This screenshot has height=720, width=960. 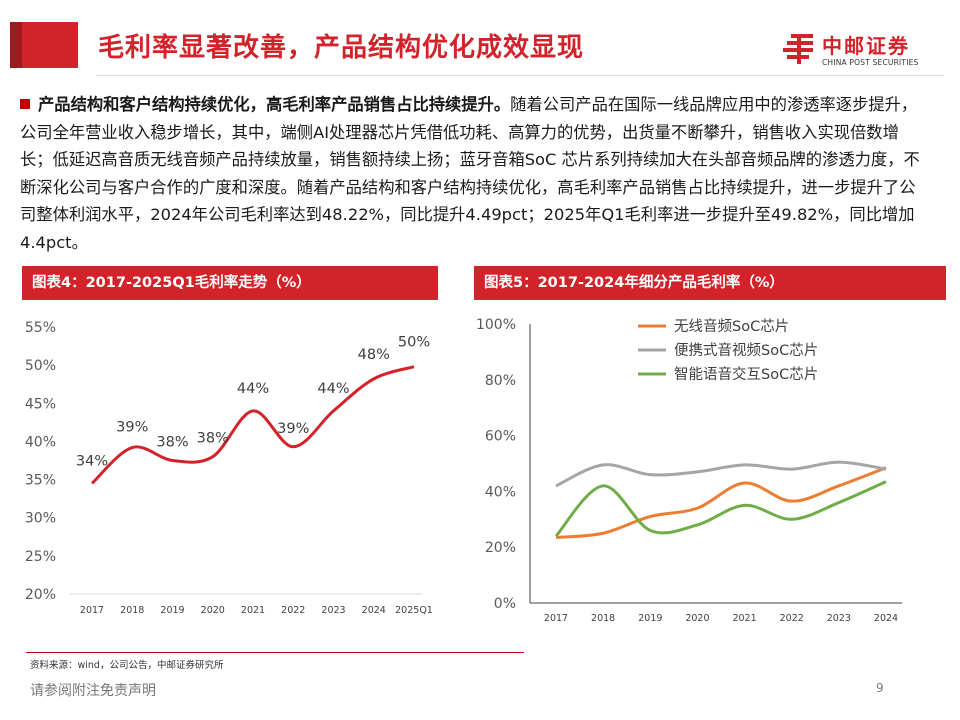 I want to click on page-title: 毛利率显著改善，产品结构优化成效显现, so click(x=341, y=48).